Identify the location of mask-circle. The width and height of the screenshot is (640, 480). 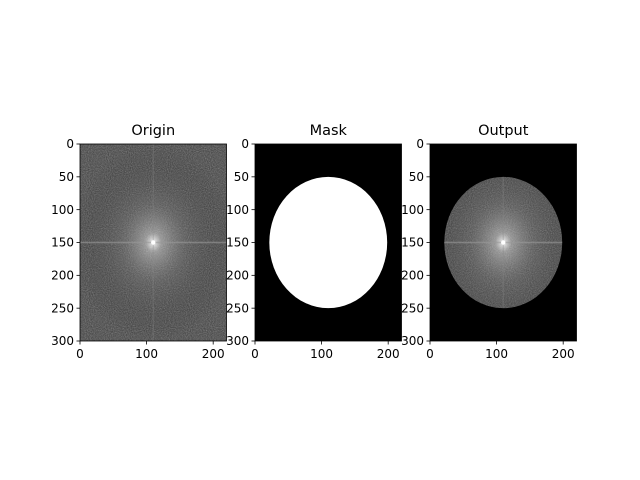
(328, 242).